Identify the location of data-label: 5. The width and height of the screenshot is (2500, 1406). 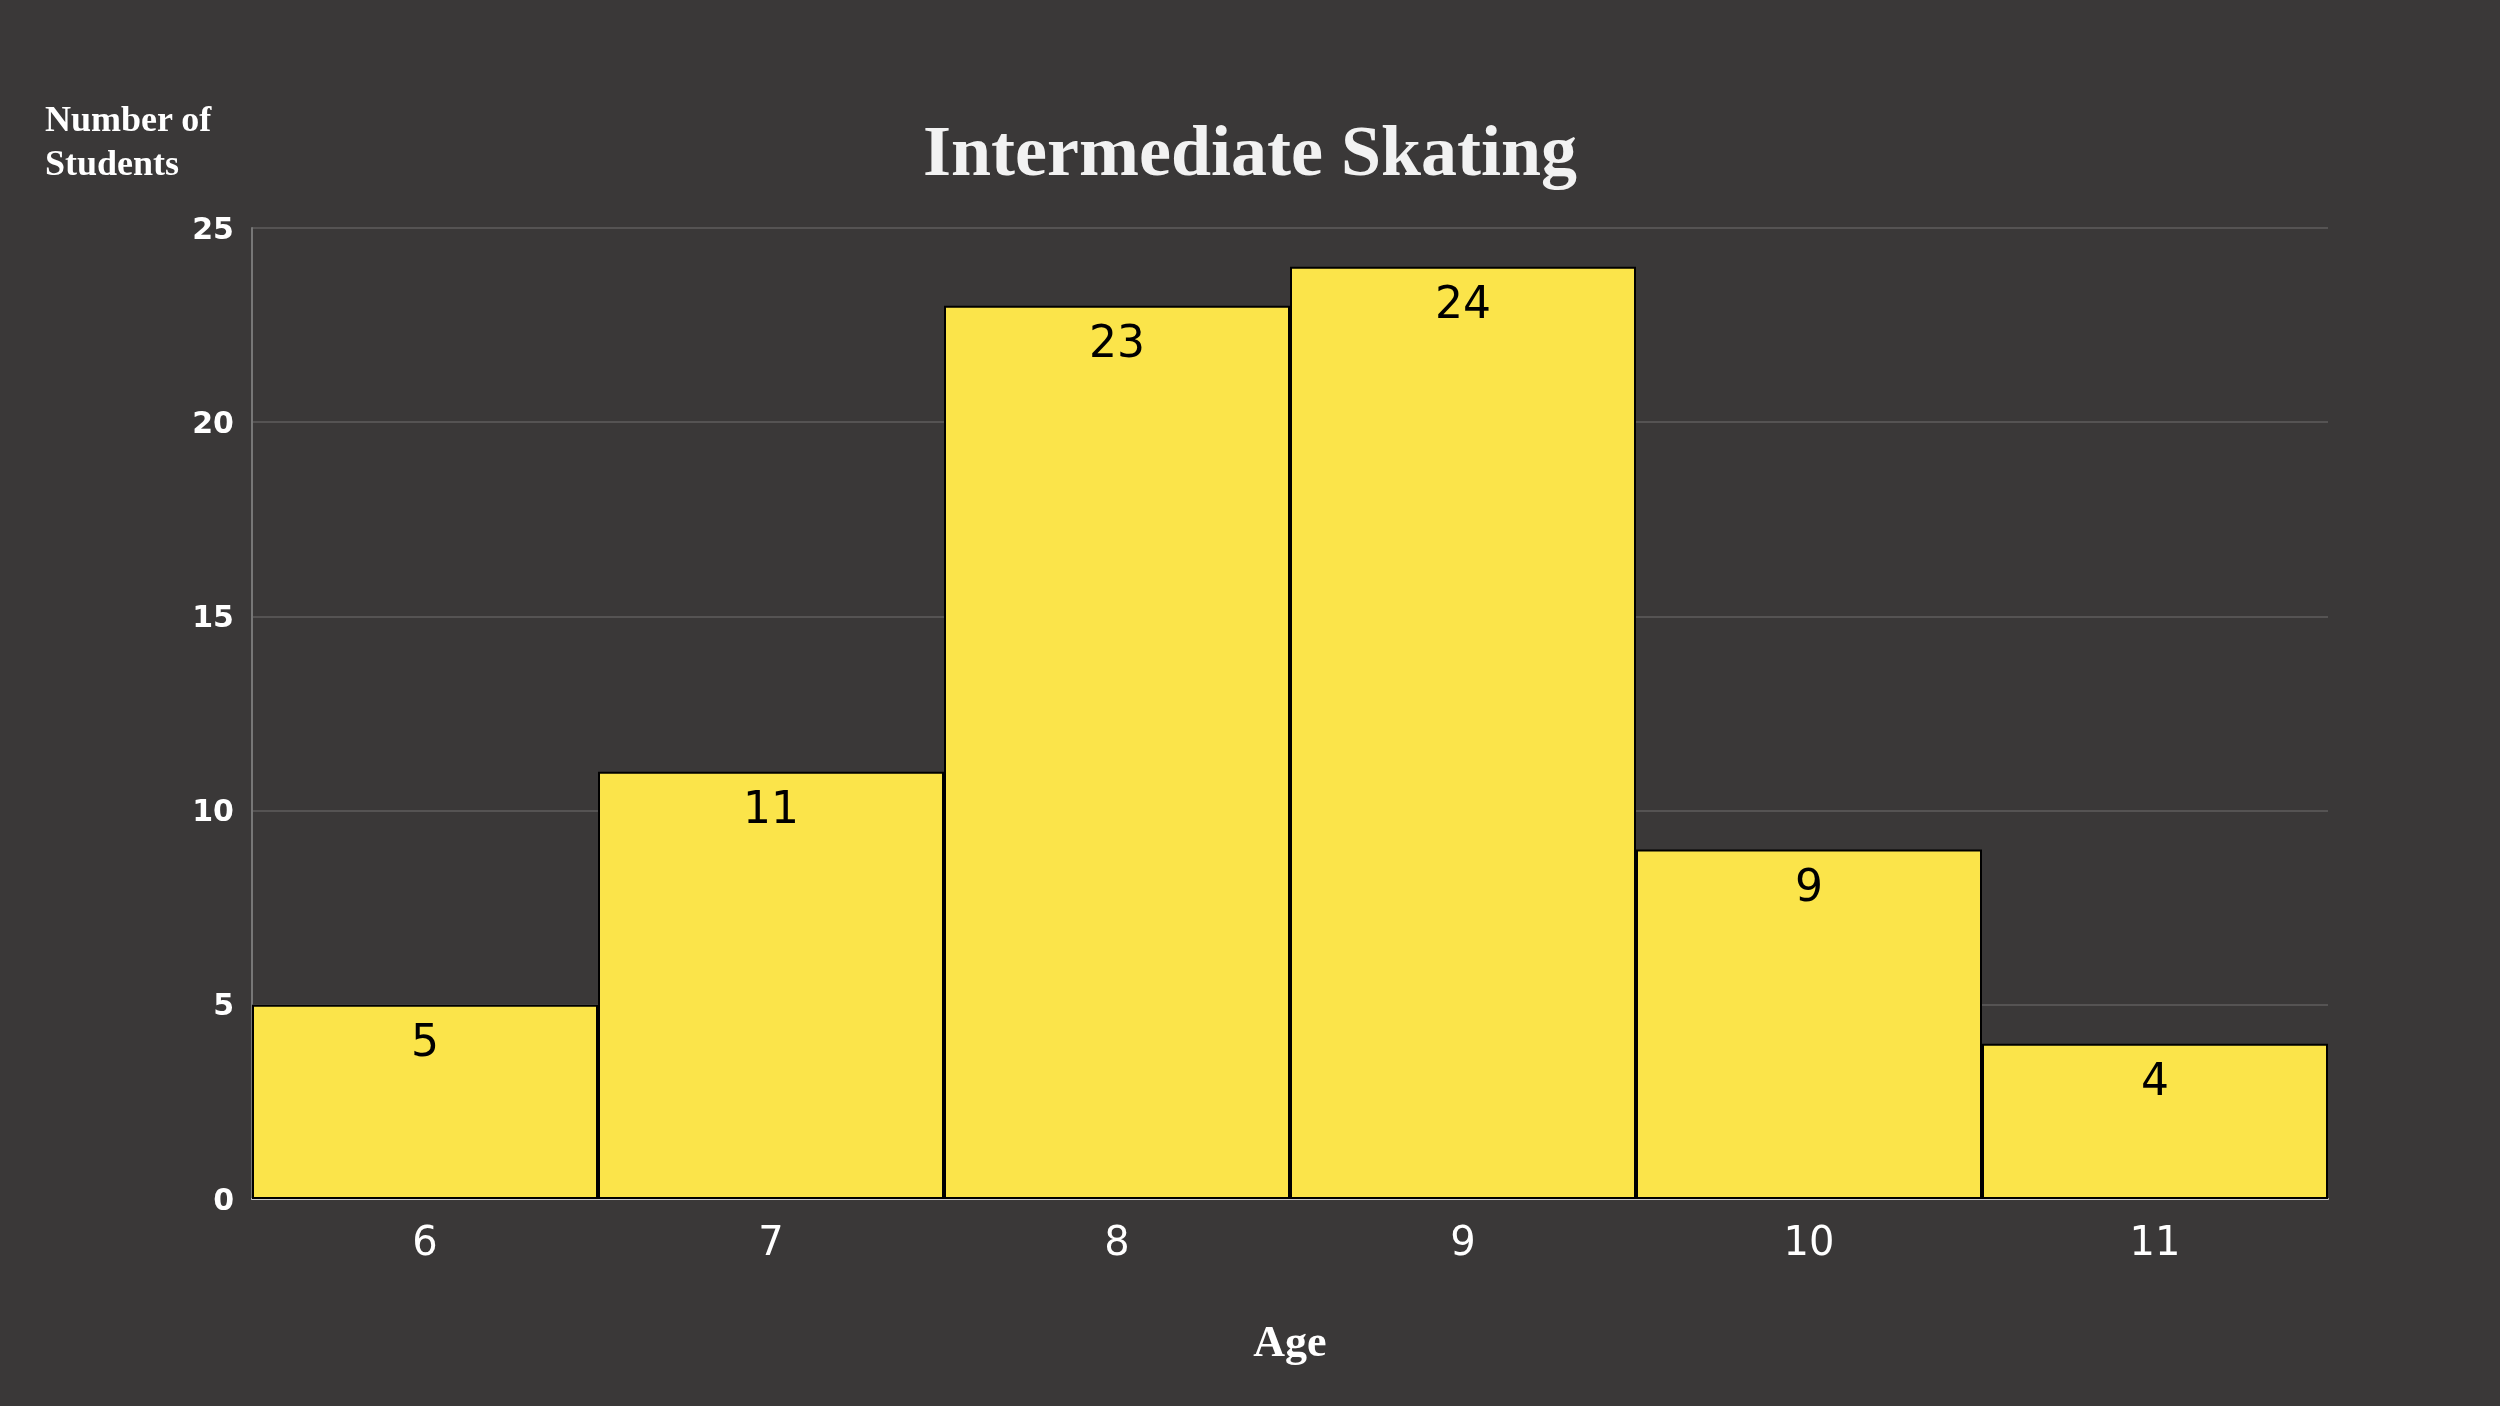
(425, 1041).